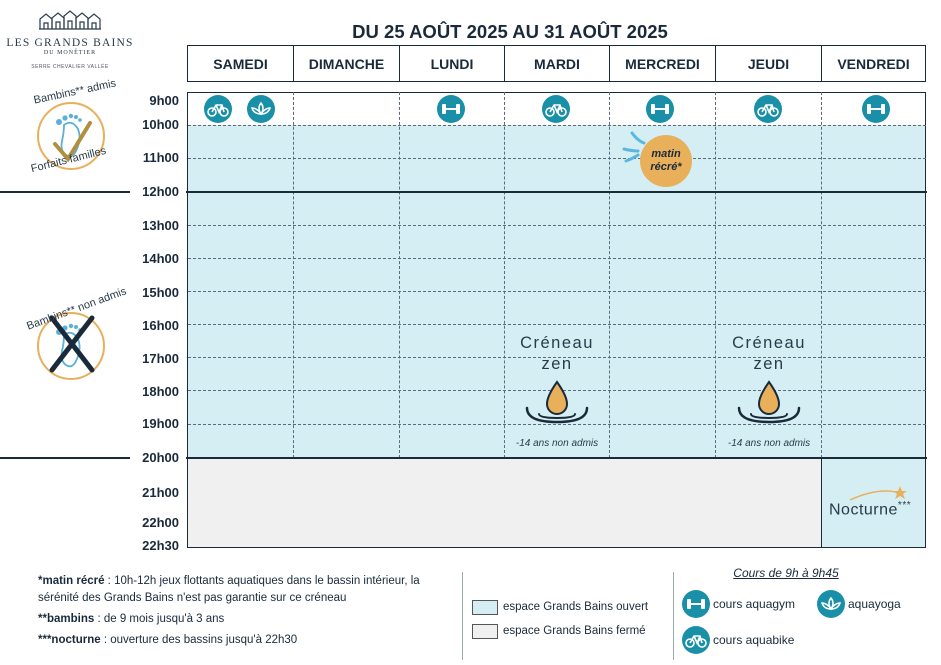 This screenshot has height=665, width=941. I want to click on time-label: 12h00, so click(160, 191).